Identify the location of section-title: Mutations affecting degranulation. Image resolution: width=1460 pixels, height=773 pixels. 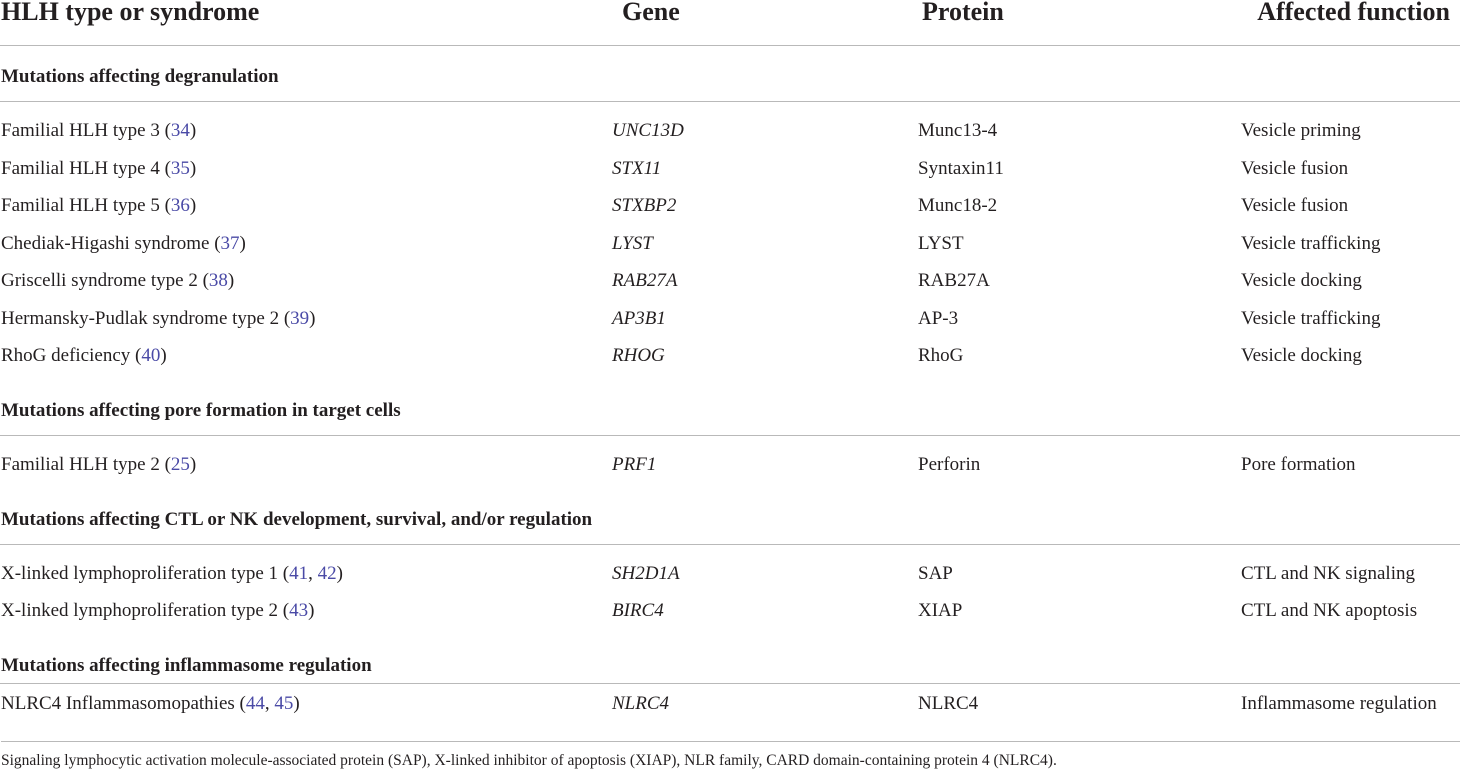
(140, 76).